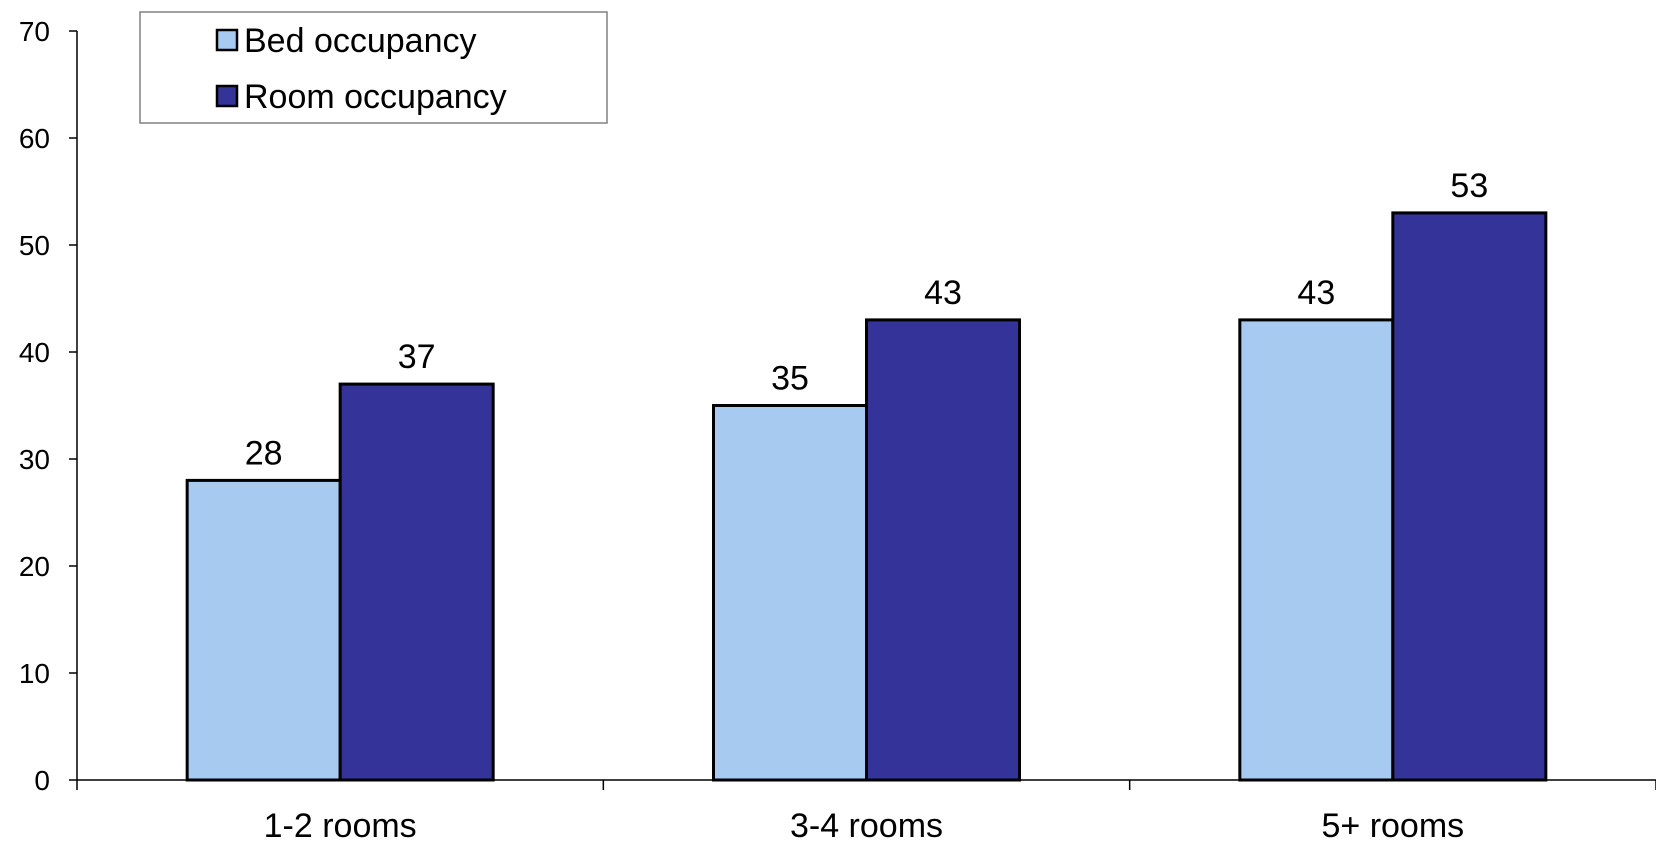  I want to click on bar-room-occupancy-1-2-rooms, so click(416, 582).